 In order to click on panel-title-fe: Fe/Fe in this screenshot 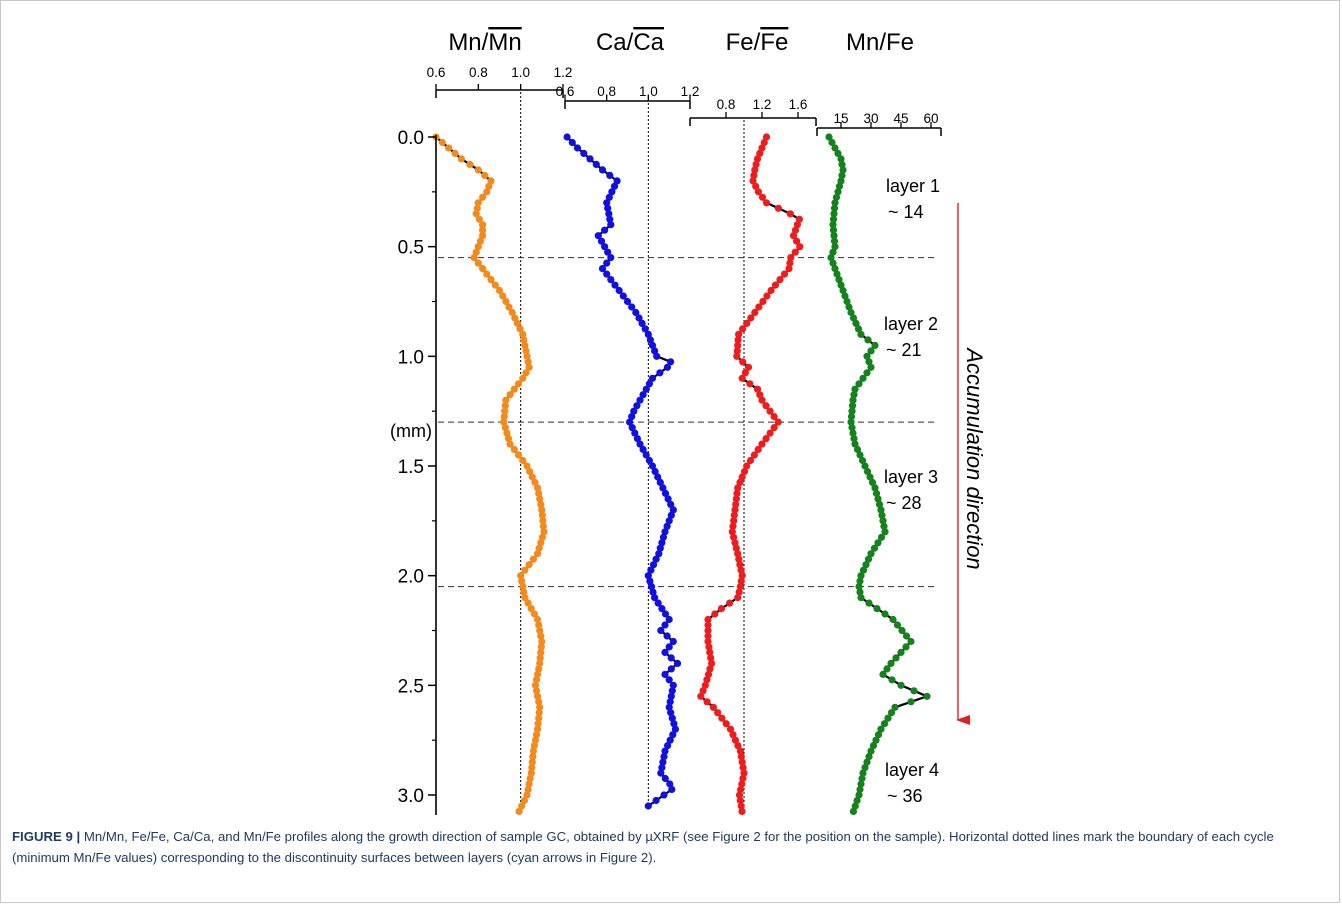, I will do `click(757, 42)`.